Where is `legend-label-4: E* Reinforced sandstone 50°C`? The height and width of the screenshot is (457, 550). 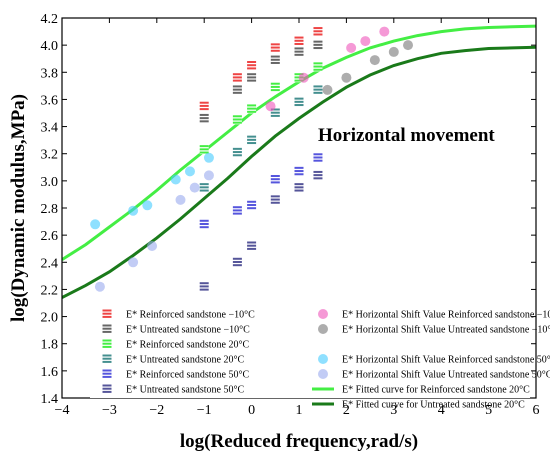
legend-label-4: E* Reinforced sandstone 50°C is located at coordinates (187, 375).